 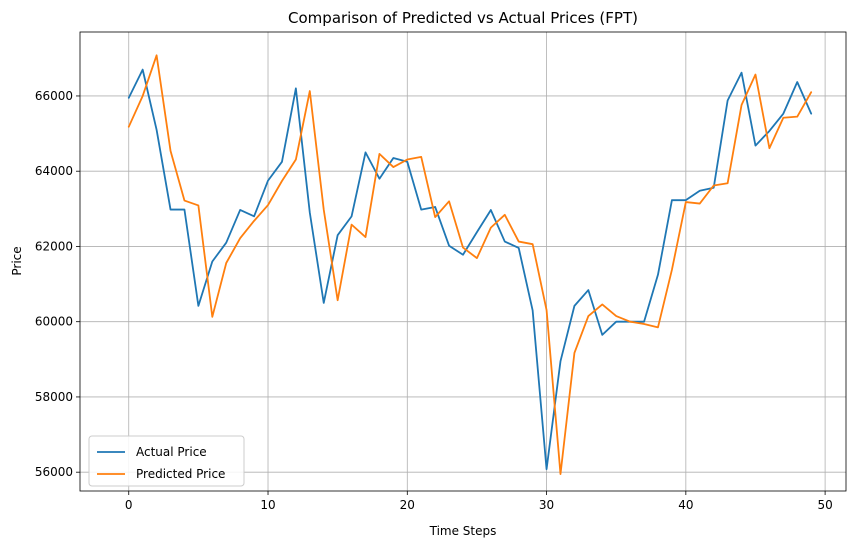 I want to click on y-tick-label: 56000, so click(x=54, y=472).